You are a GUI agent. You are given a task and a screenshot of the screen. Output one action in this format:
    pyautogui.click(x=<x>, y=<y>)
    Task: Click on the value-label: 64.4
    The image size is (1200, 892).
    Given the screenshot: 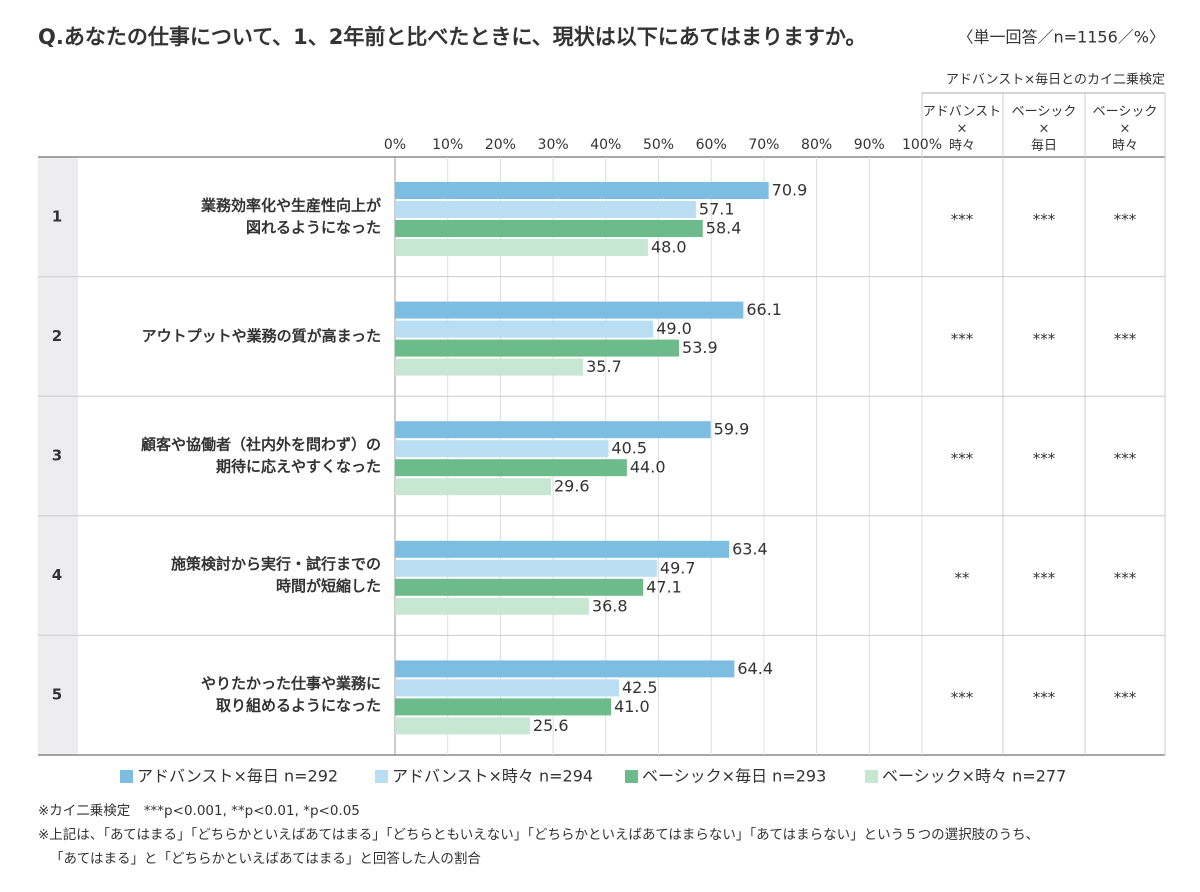 What is the action you would take?
    pyautogui.click(x=755, y=668)
    